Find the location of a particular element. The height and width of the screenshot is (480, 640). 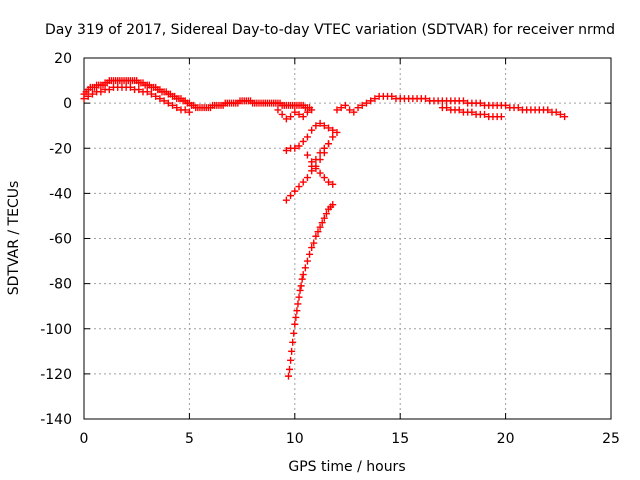

x-tick-label: 25 is located at coordinates (611, 439).